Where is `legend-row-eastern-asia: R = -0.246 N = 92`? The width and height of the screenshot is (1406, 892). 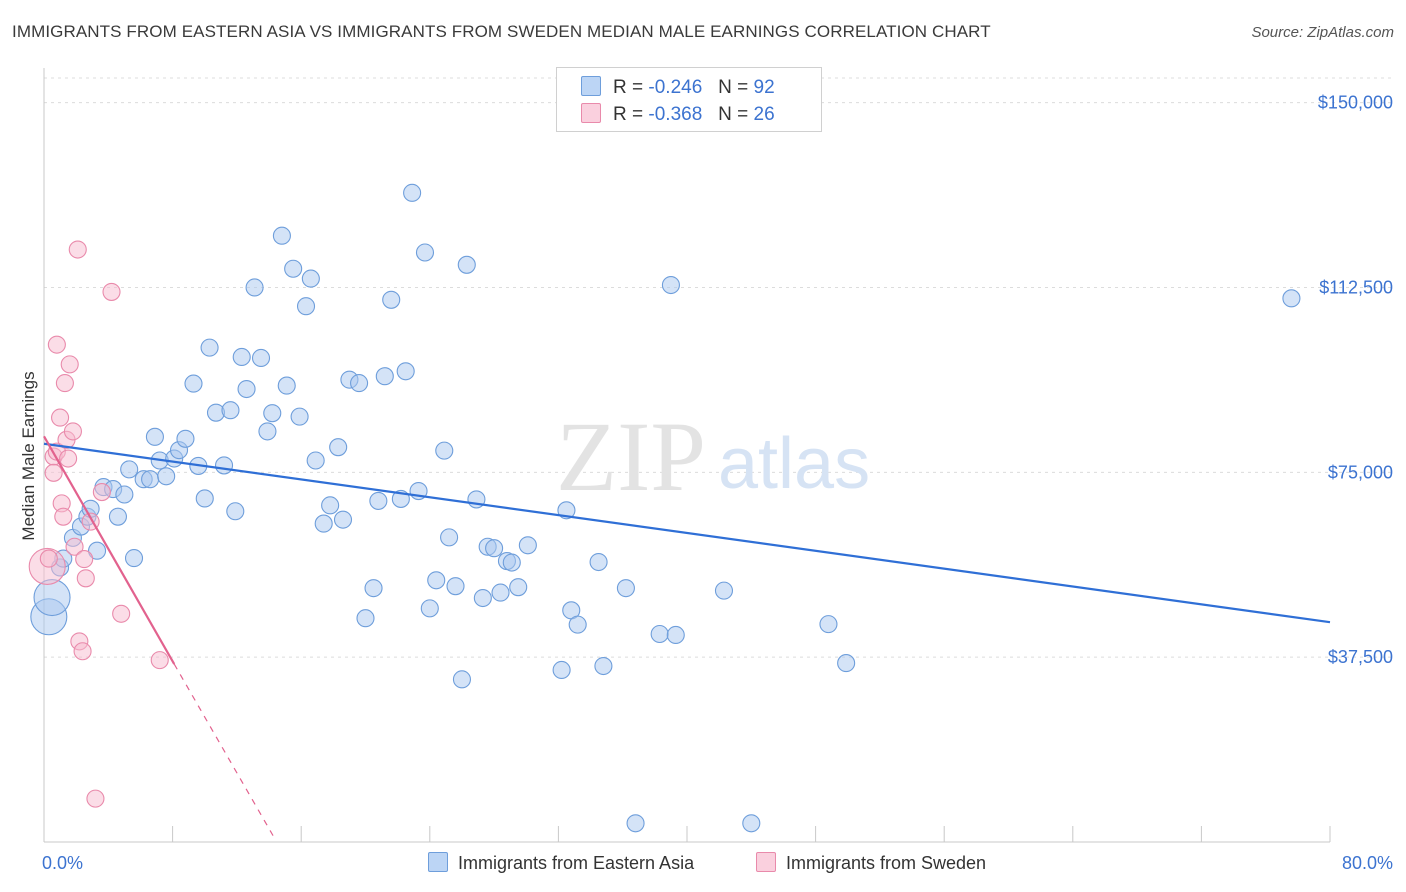 legend-row-eastern-asia: R = -0.246 N = 92 is located at coordinates (678, 87).